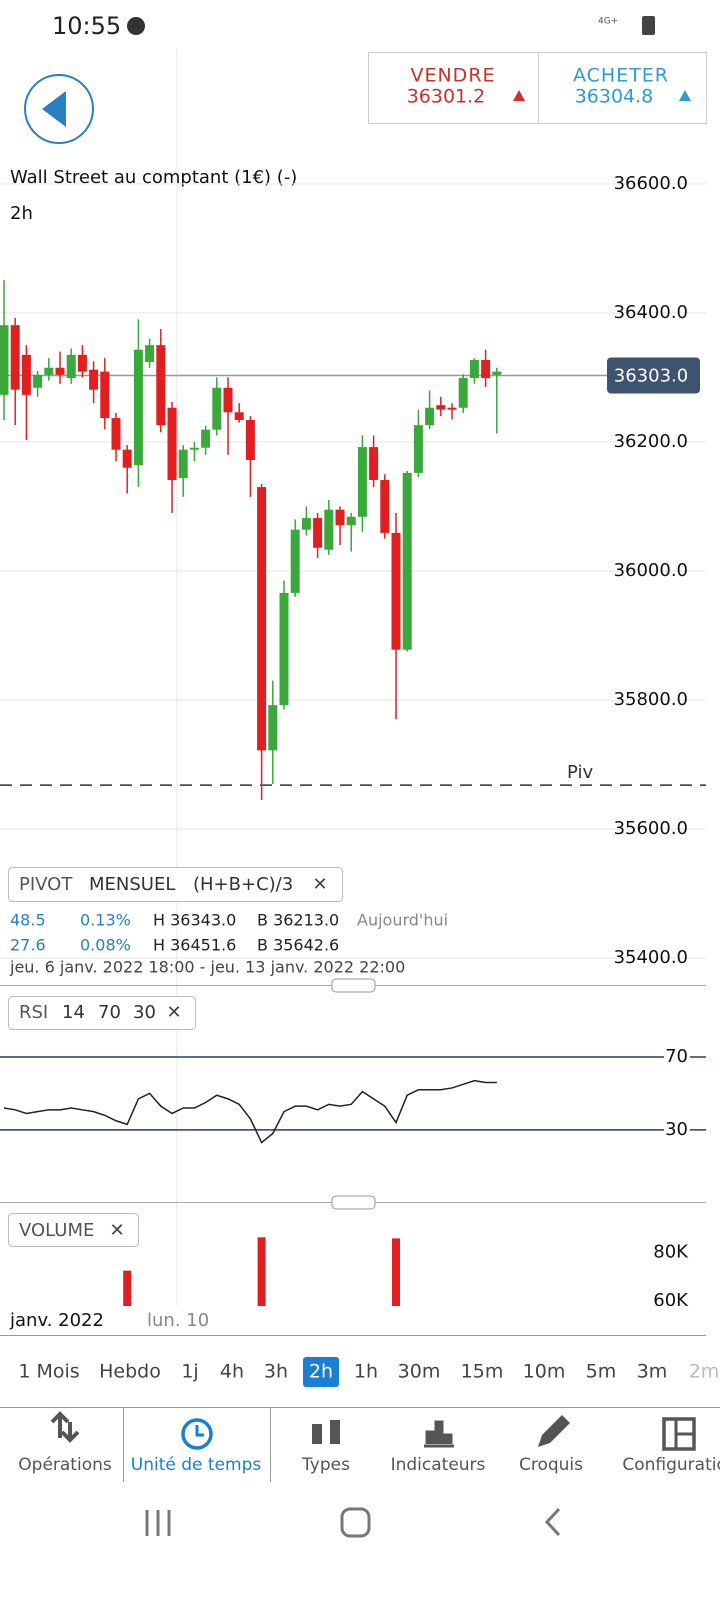 This screenshot has width=720, height=1600. I want to click on icon-sketch, so click(554, 1431).